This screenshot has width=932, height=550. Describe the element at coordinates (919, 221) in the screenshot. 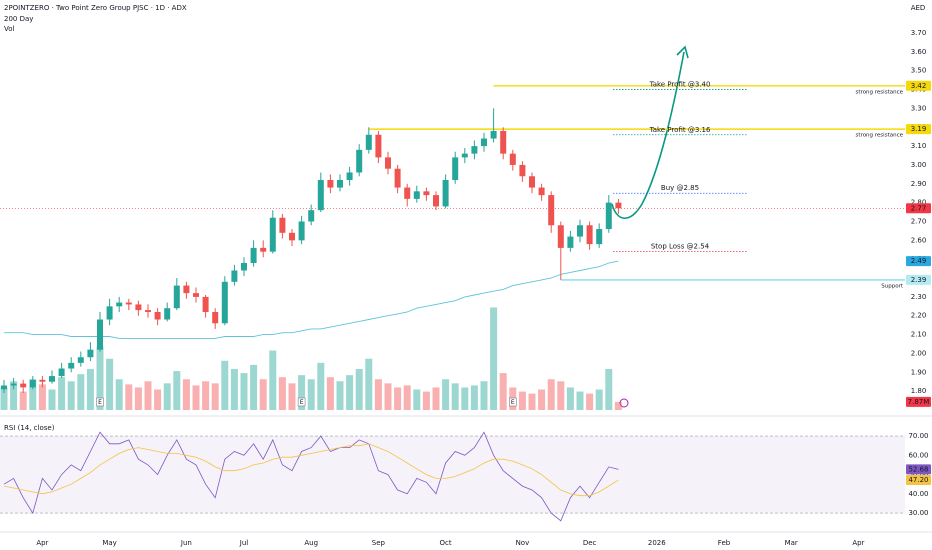

I see `y-tick-label: 2.70` at that location.